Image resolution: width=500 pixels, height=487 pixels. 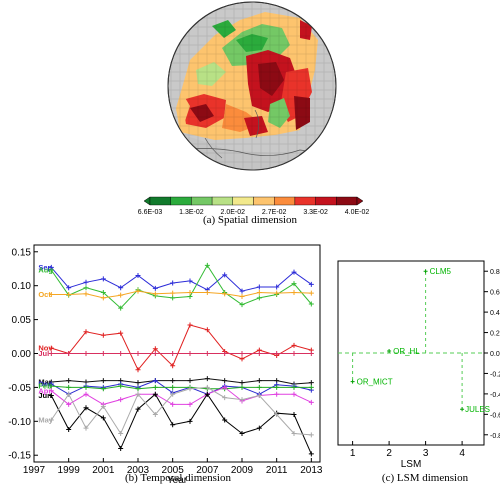 I want to click on y-tick-label: -0.6, so click(x=495, y=415).